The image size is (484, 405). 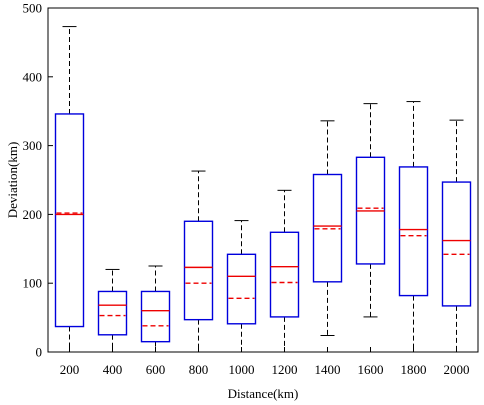 What do you see at coordinates (33, 8) in the screenshot?
I see `y-tick-label: 500` at bounding box center [33, 8].